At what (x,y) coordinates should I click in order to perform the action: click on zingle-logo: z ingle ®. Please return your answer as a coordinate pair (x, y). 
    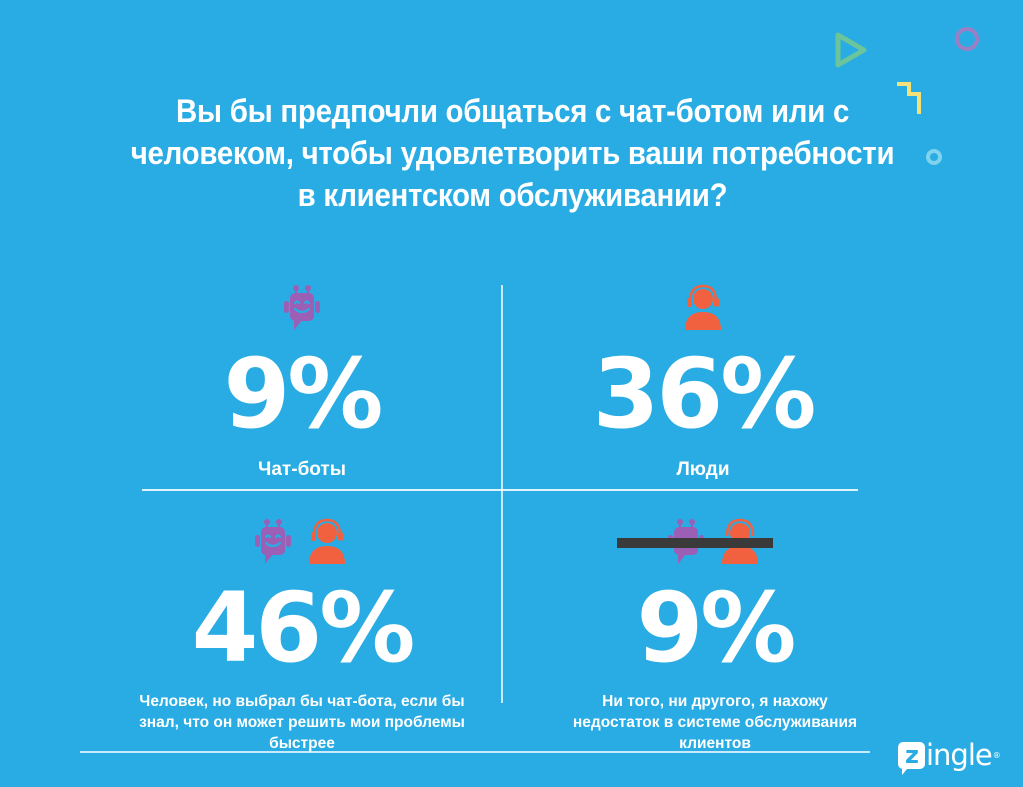
    Looking at the image, I should click on (949, 756).